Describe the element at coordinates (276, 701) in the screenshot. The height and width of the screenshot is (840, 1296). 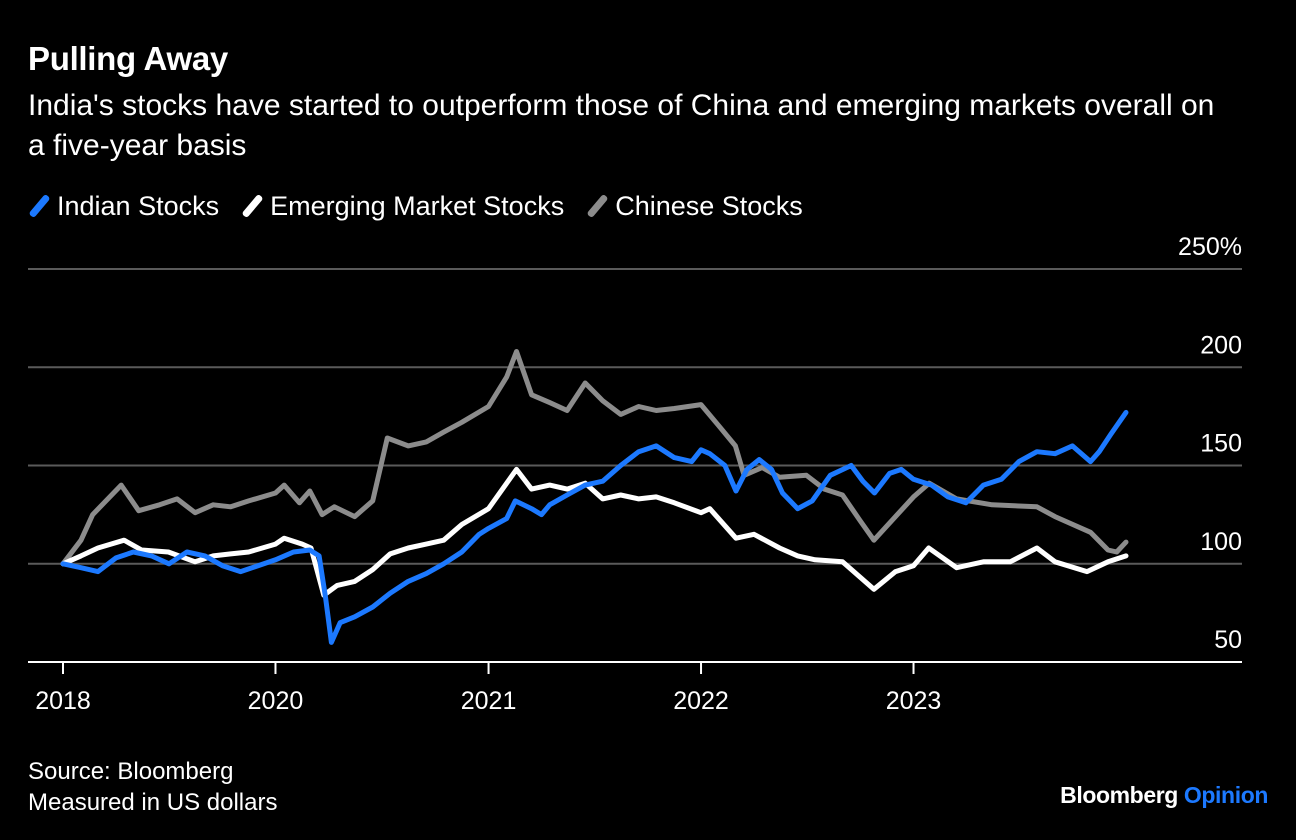
I see `x-tick-label-2020: 2020` at that location.